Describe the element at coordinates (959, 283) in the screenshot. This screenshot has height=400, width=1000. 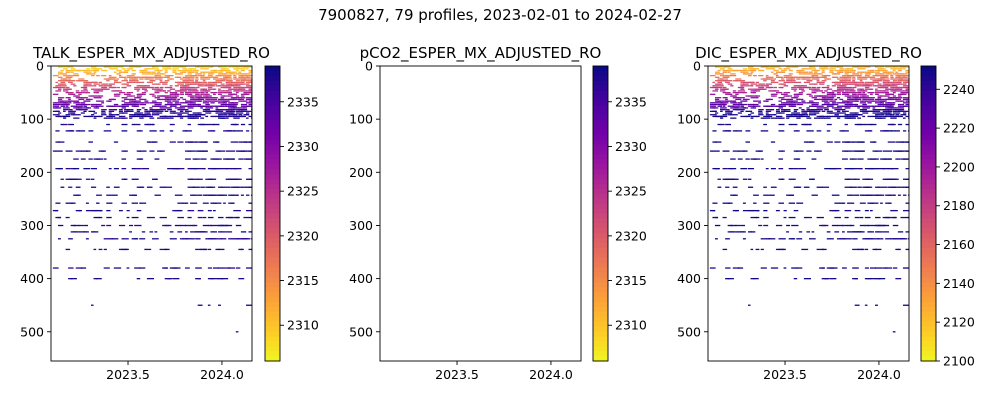
I see `colorbar-tick-label: 2140` at that location.